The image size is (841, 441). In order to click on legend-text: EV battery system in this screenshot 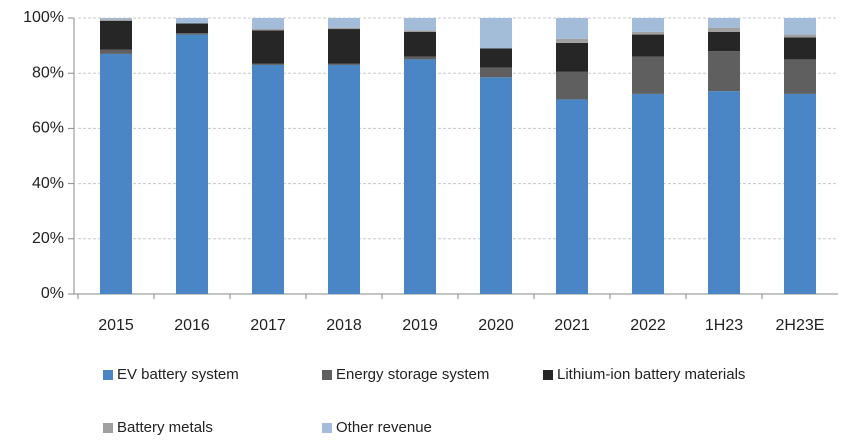, I will do `click(178, 374)`.